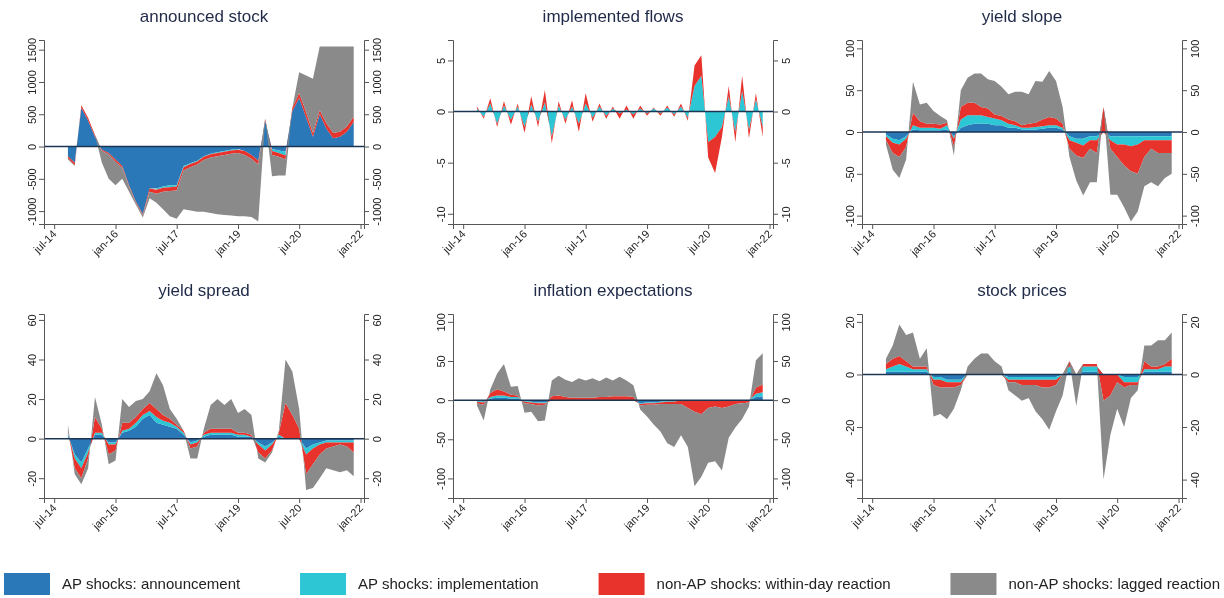 The image size is (1224, 598). Describe the element at coordinates (32, 211) in the screenshot. I see `y-tick-label: -1000` at that location.